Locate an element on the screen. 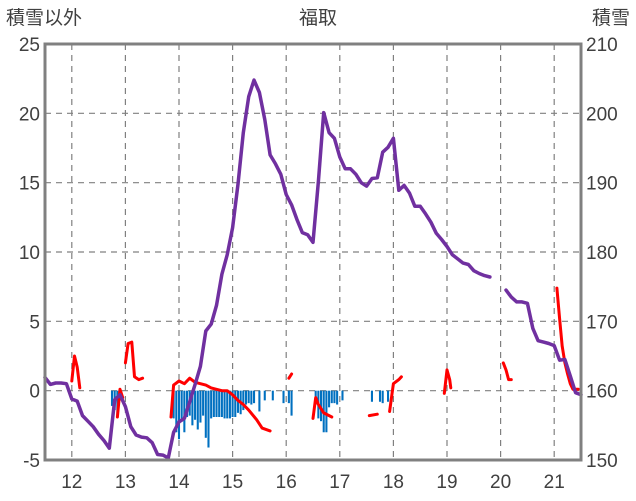 This screenshot has height=501, width=636. right-tick-label: 200 is located at coordinates (602, 114).